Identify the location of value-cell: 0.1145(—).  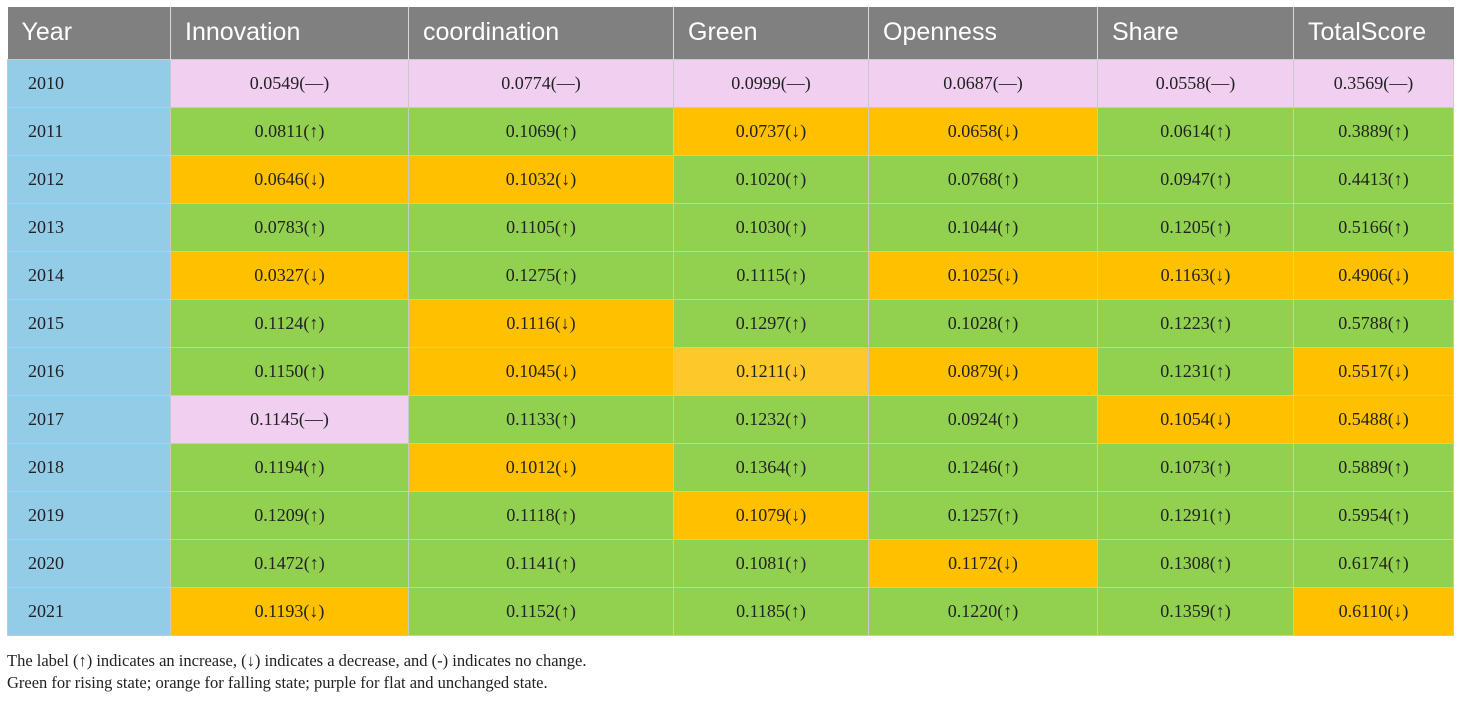
(289, 419).